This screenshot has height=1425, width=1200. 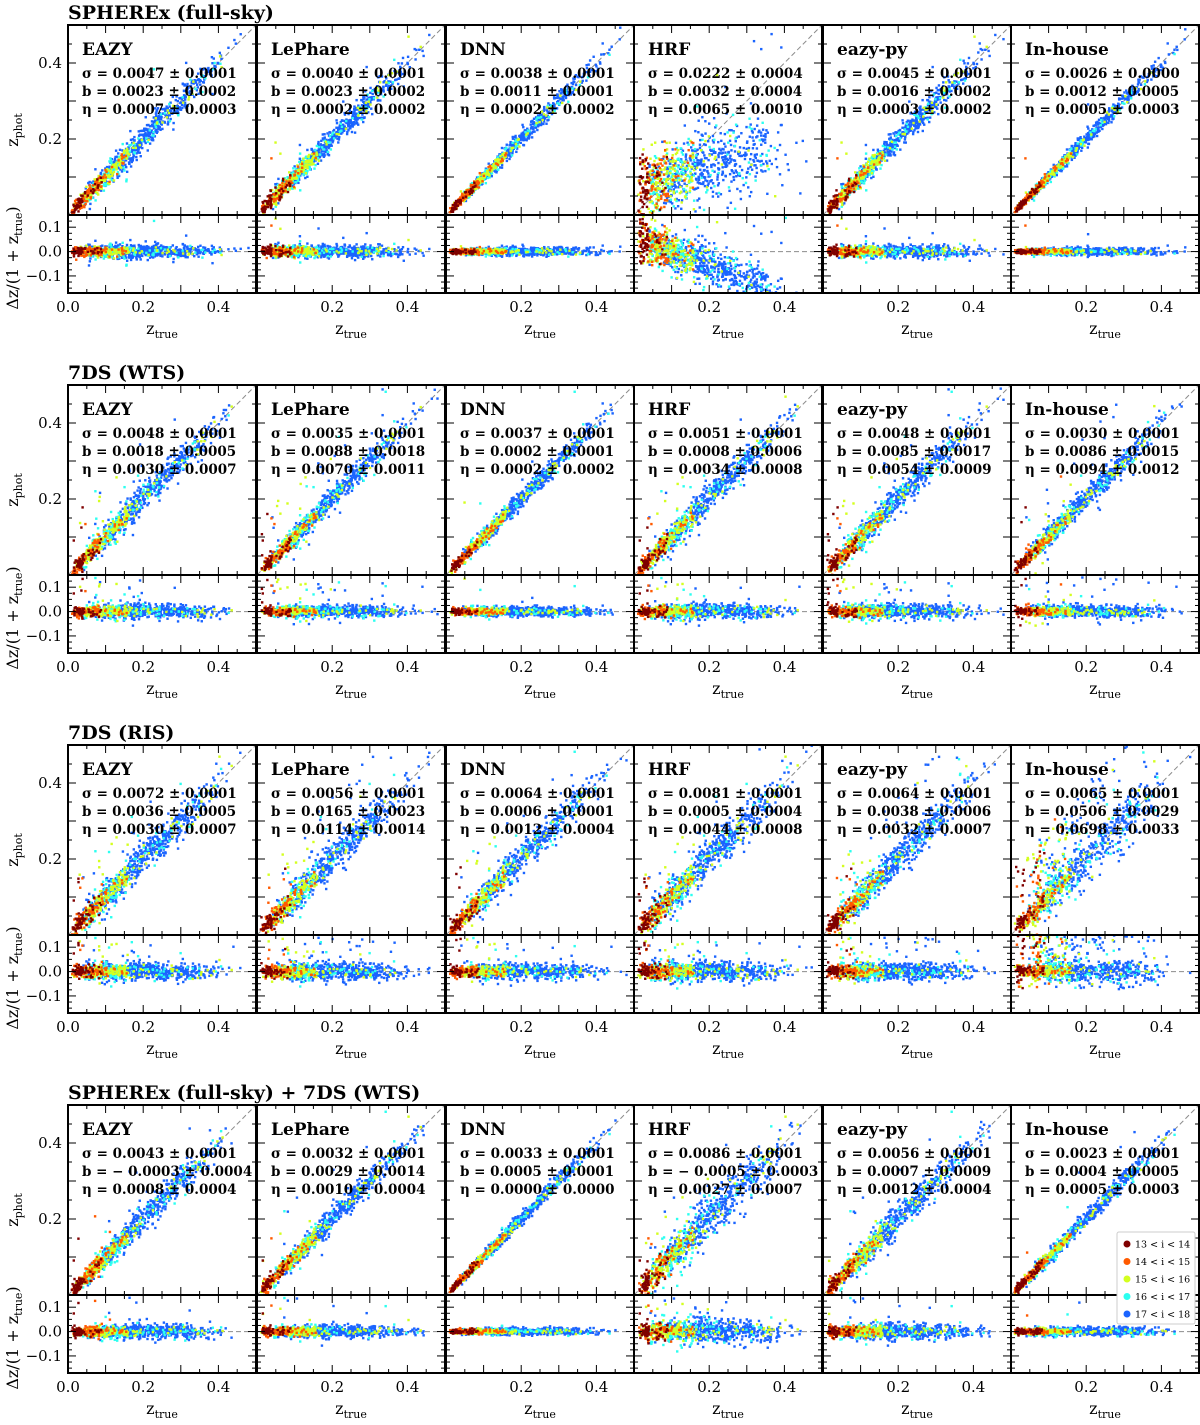 I want to click on bias-stat: b = 0.0023 ± 0.0002, so click(x=159, y=92).